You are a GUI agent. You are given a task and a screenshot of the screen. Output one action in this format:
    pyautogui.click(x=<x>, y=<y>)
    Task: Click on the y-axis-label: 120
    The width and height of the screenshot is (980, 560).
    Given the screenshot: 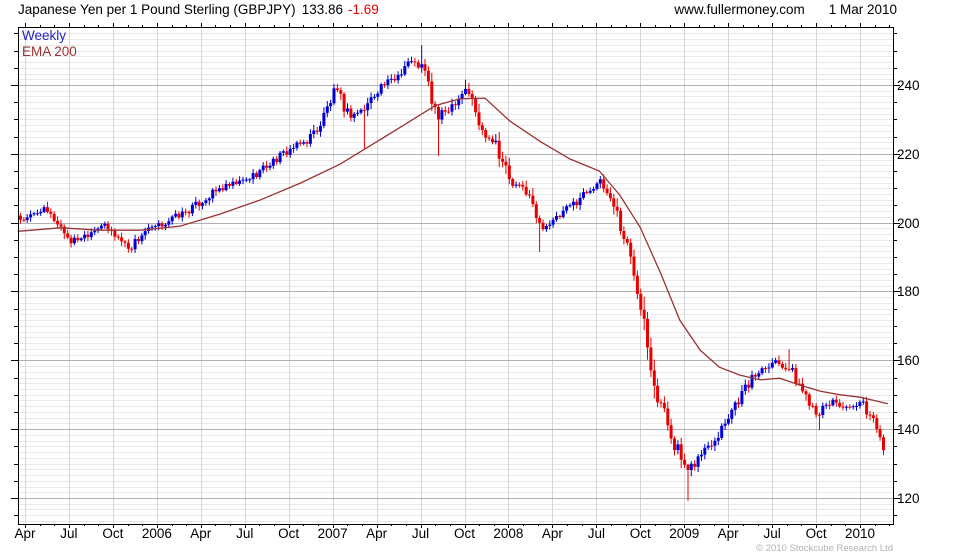 What is the action you would take?
    pyautogui.click(x=908, y=498)
    